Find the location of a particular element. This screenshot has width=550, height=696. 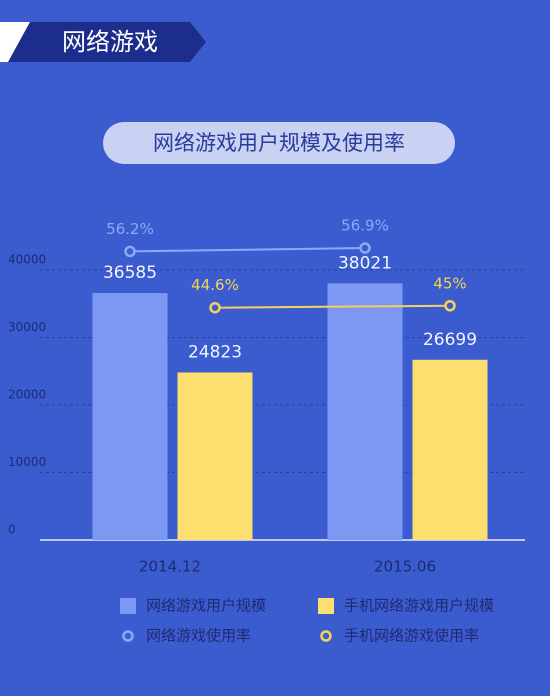

rate-value-label: 56.2% is located at coordinates (130, 229).